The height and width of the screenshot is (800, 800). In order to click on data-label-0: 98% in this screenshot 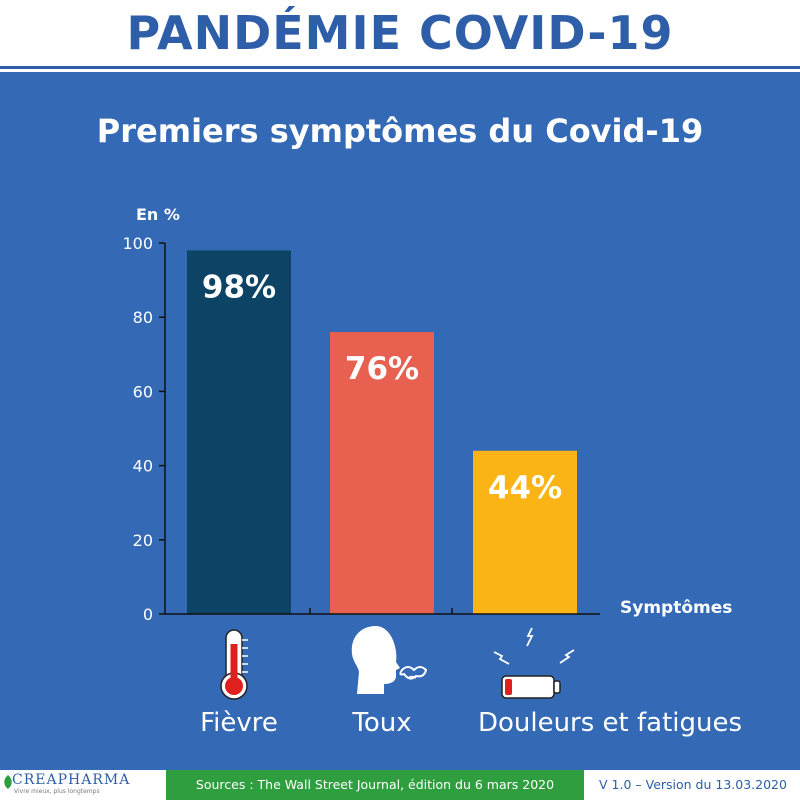, I will do `click(239, 287)`.